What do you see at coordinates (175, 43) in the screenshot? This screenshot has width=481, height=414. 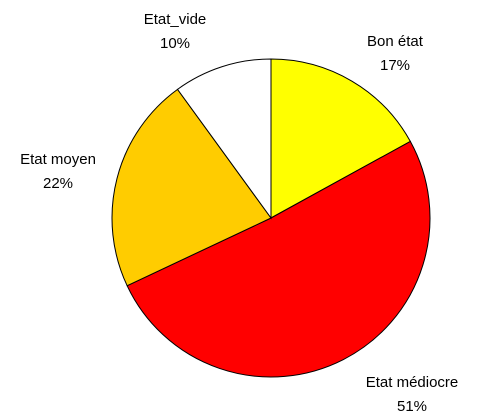 I see `slice-value-label: 10%` at bounding box center [175, 43].